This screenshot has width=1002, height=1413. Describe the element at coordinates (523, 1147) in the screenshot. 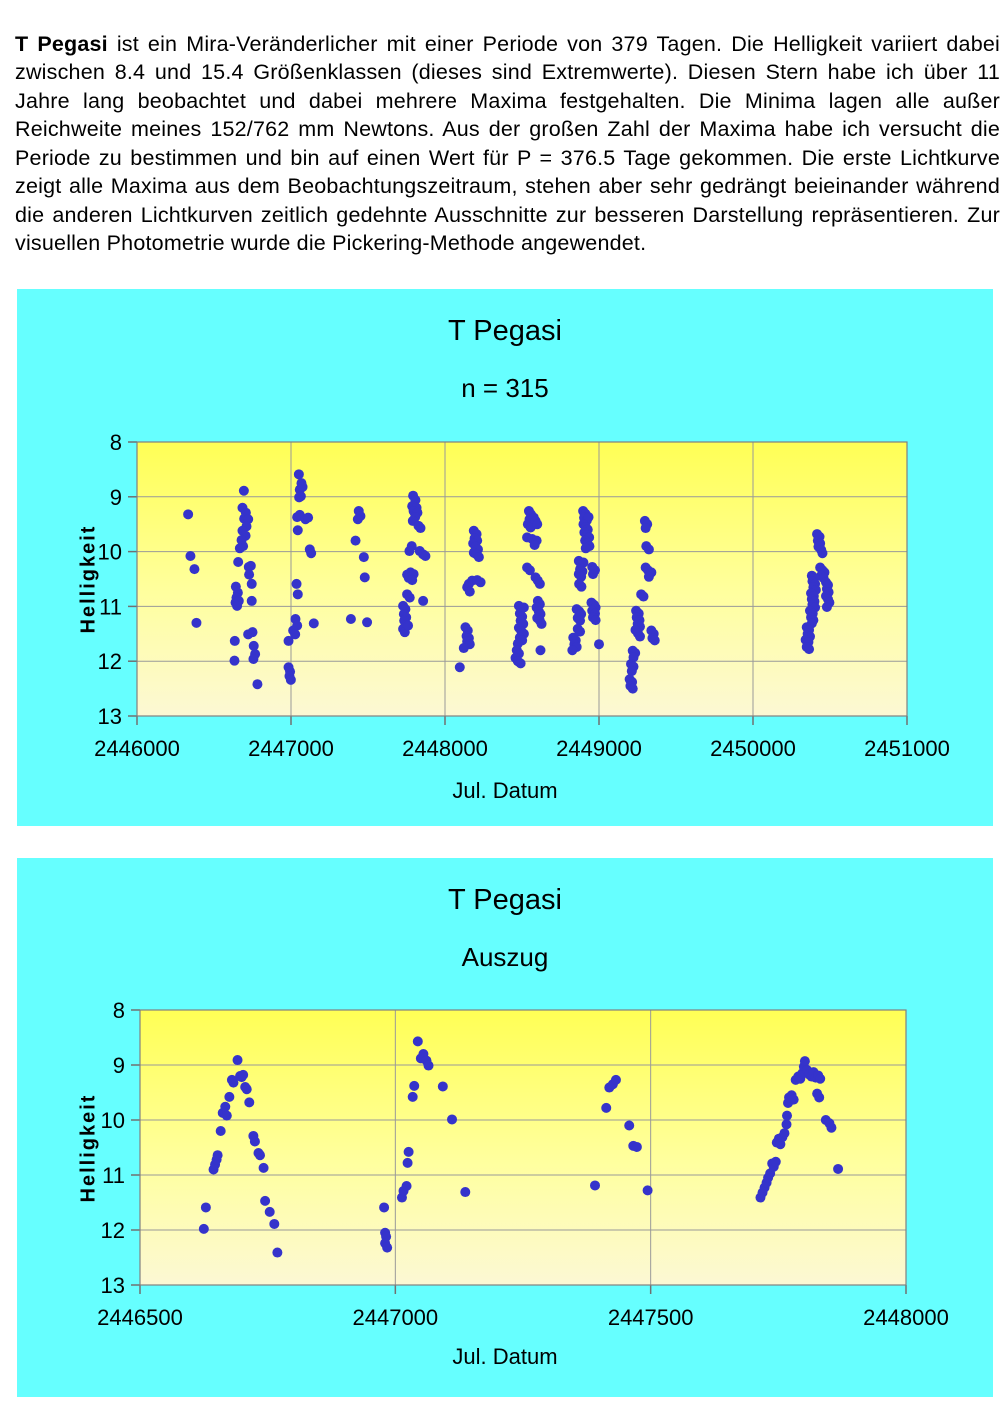

I see `plot-background` at that location.